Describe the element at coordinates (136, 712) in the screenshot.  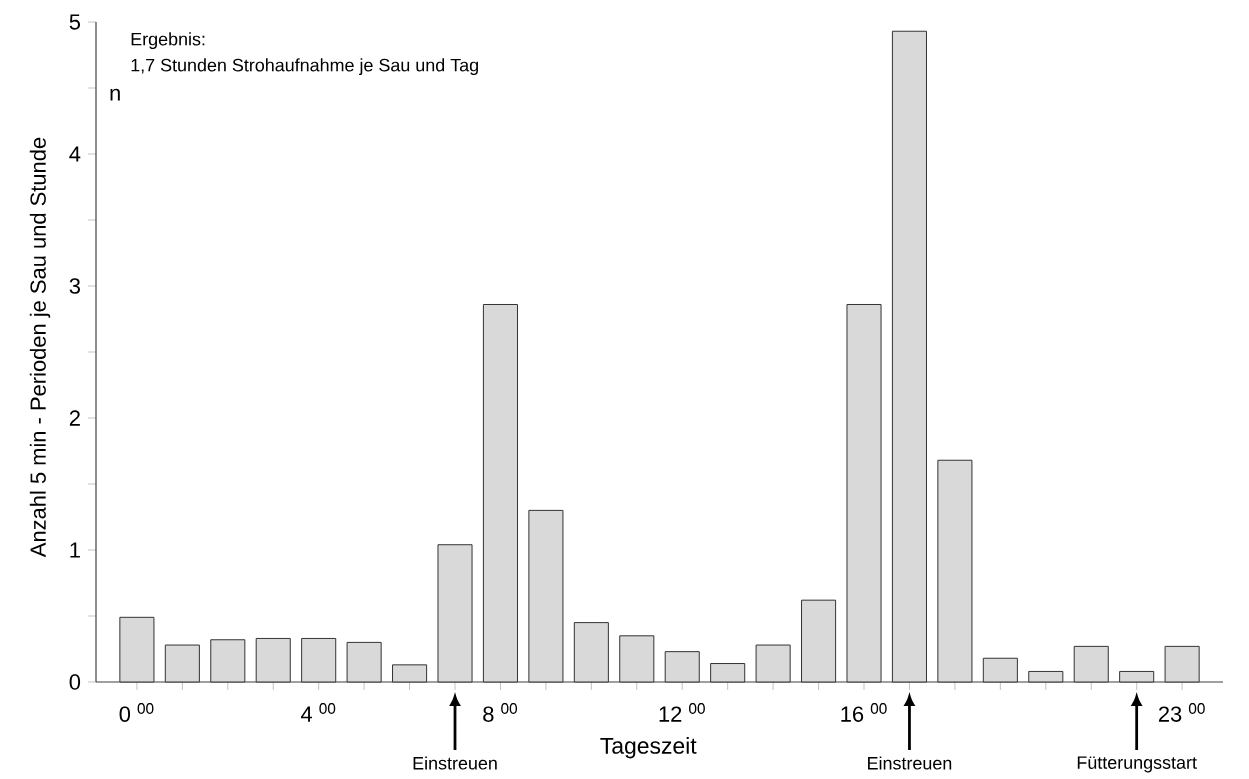
I see `x-tick-label: 0 $^{00}$` at that location.